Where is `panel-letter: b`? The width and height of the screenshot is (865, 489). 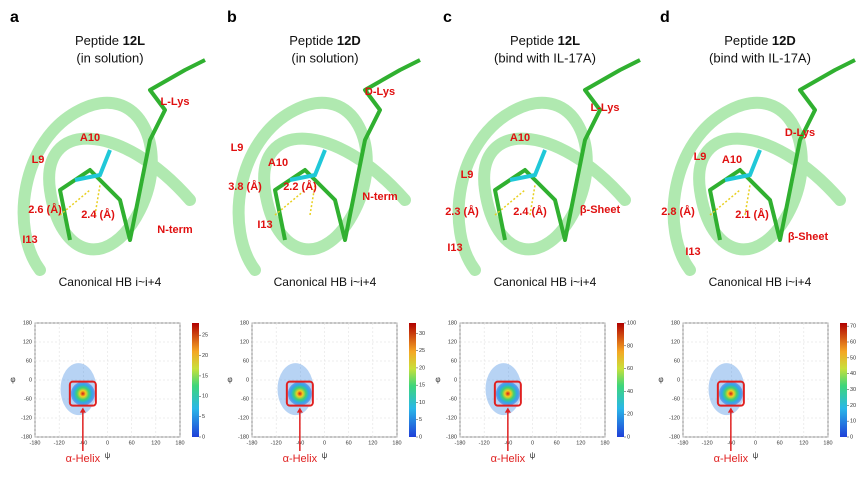 panel-letter: b is located at coordinates (232, 17).